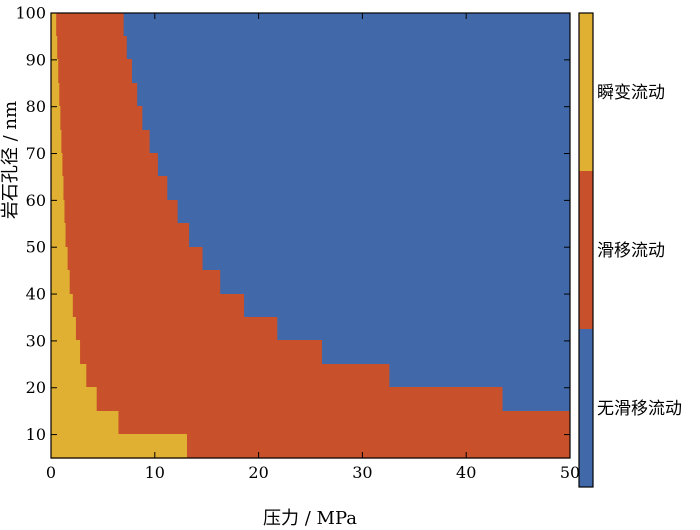 The image size is (700, 530). What do you see at coordinates (631, 251) in the screenshot?
I see `colorbar-label: 滑移流动` at bounding box center [631, 251].